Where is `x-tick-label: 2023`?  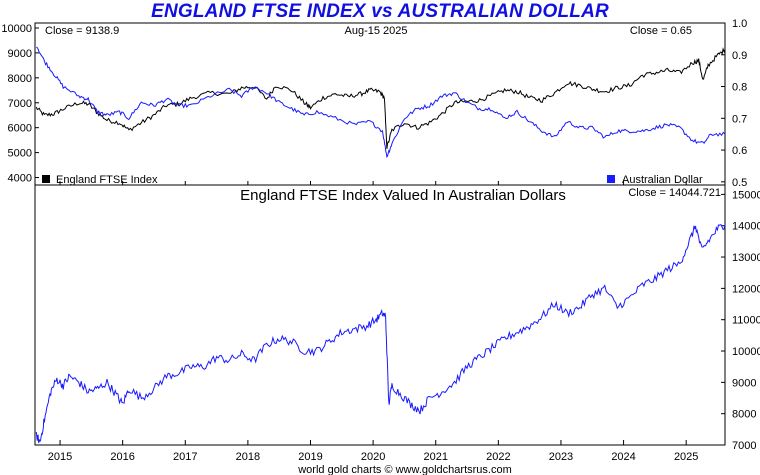 x-tick-label: 2023 is located at coordinates (561, 457).